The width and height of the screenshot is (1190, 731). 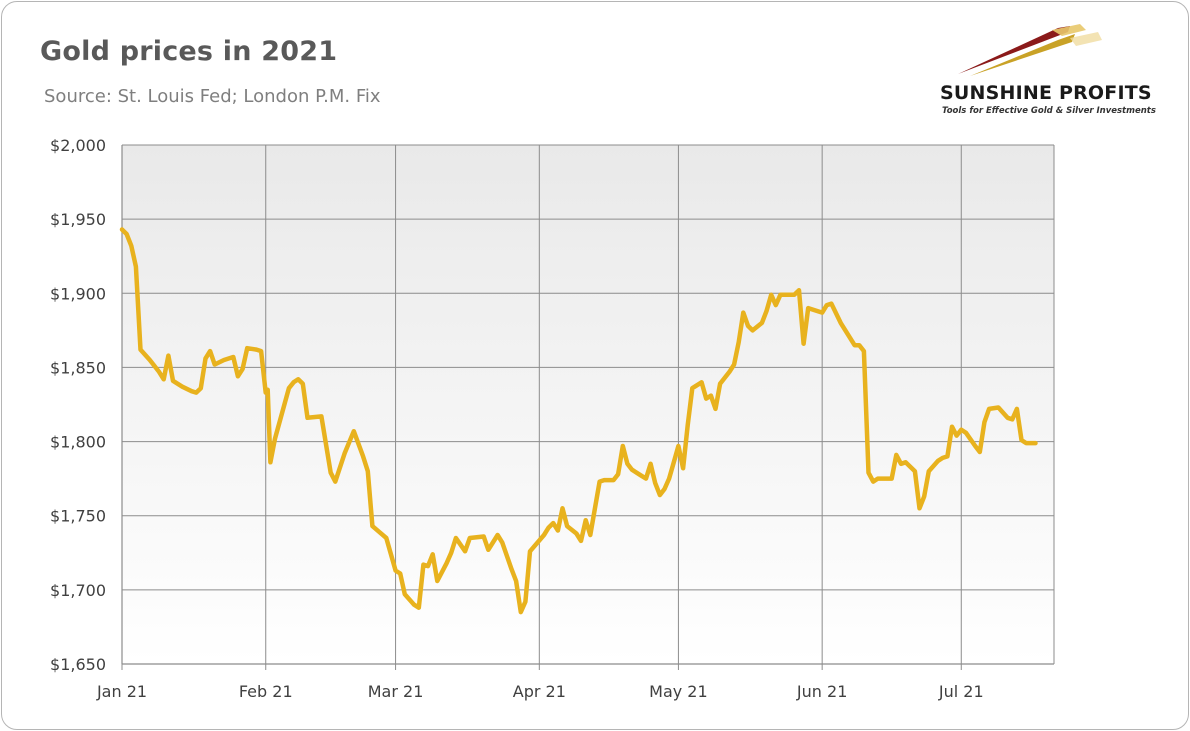 I want to click on y-tick-label: $2,000, so click(x=78, y=145).